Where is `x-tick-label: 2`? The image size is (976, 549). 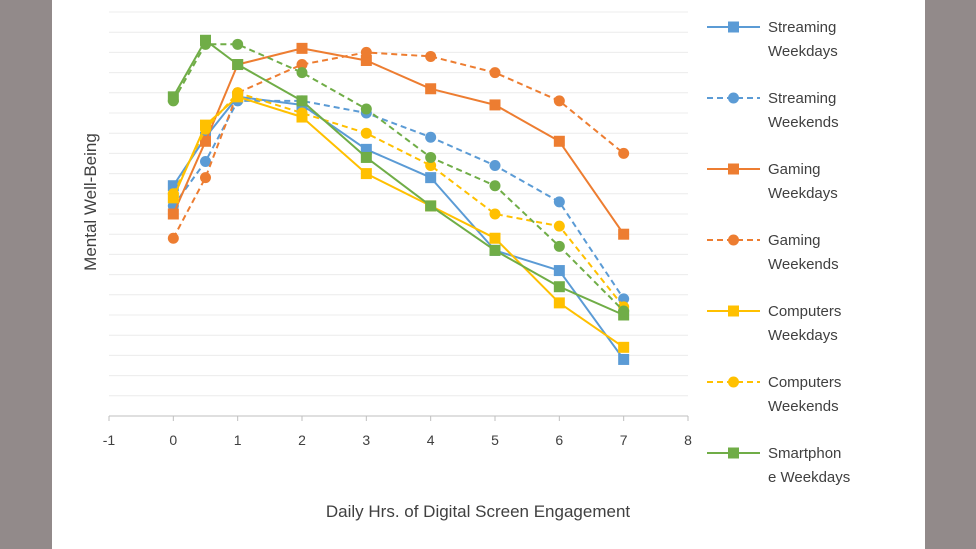
x-tick-label: 2 is located at coordinates (302, 440).